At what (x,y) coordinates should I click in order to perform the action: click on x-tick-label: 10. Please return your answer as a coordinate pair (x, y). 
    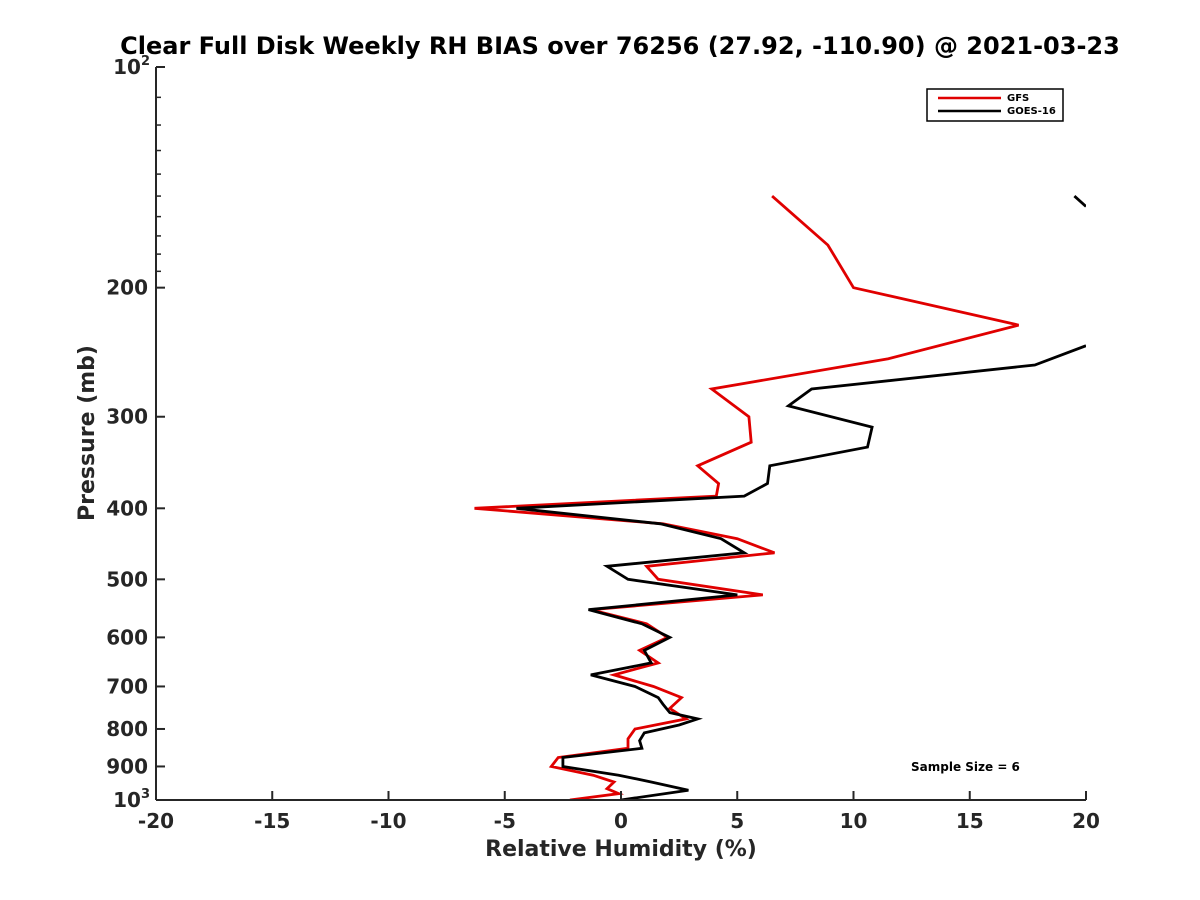
    Looking at the image, I should click on (854, 821).